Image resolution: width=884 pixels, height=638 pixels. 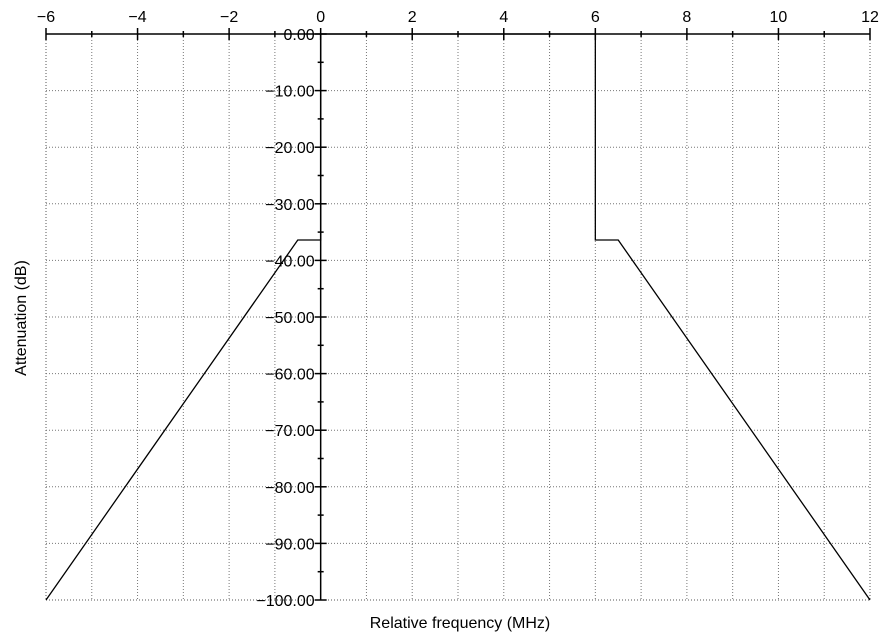 I want to click on y-tick-label: −30.00, so click(x=289, y=205).